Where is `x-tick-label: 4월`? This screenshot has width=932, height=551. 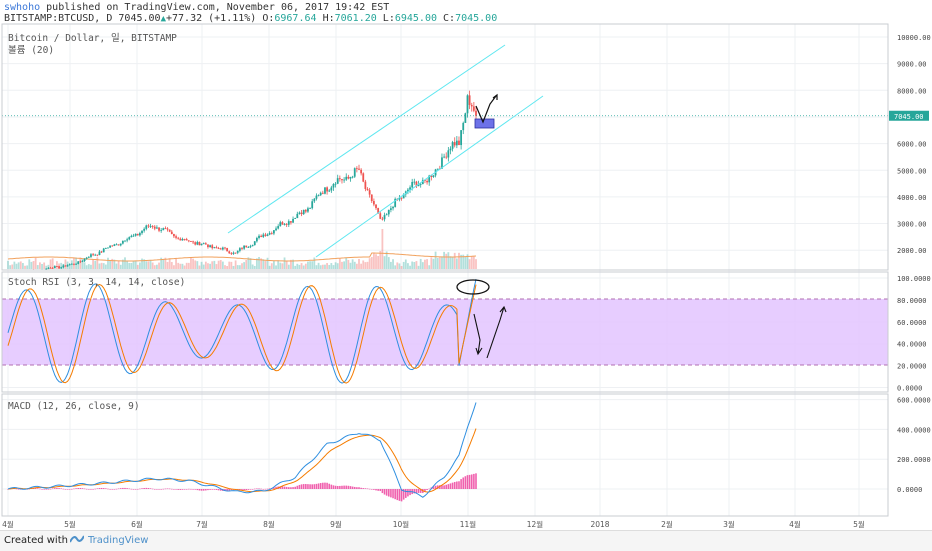
x-tick-label: 4월 is located at coordinates (795, 524).